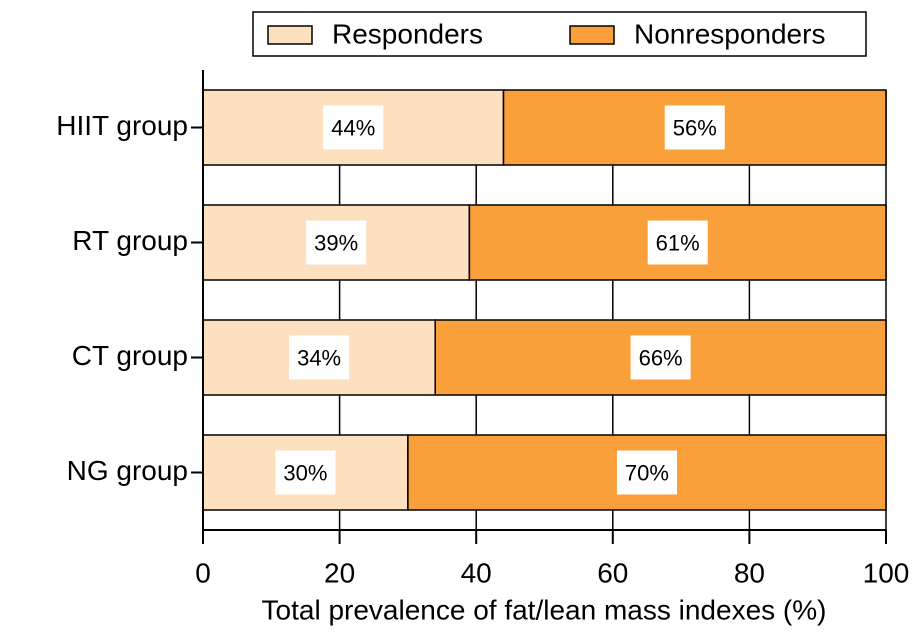  I want to click on x-tick-label: 80, so click(749, 572).